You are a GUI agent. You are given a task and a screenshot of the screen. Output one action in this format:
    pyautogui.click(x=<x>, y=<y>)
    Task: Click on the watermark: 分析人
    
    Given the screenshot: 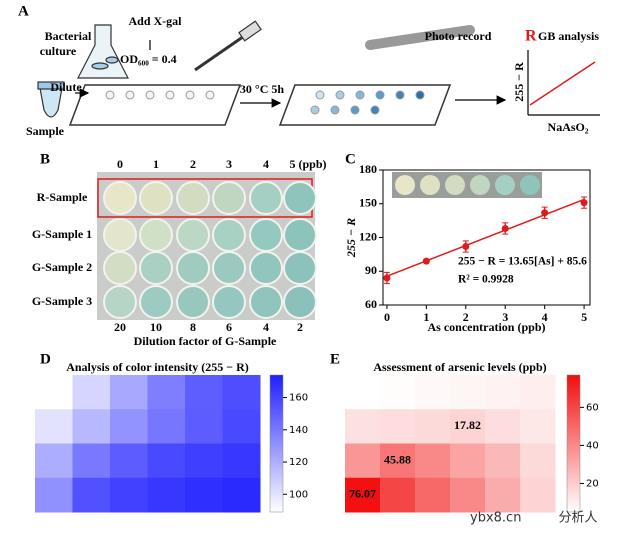 What is the action you would take?
    pyautogui.click(x=577, y=518)
    